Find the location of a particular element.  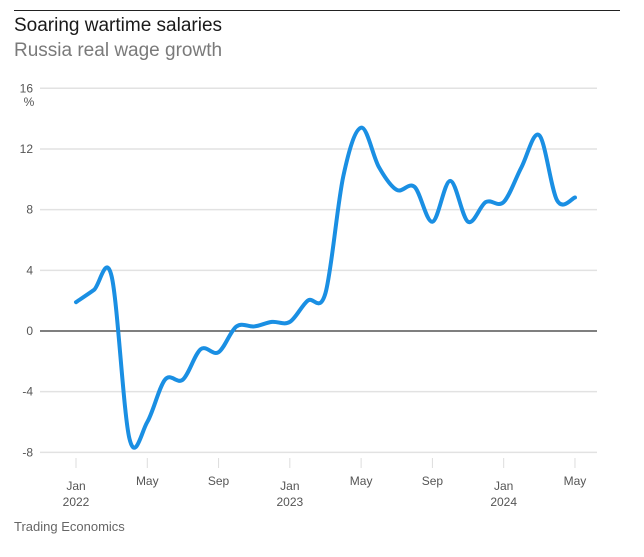

top-rule is located at coordinates (317, 10).